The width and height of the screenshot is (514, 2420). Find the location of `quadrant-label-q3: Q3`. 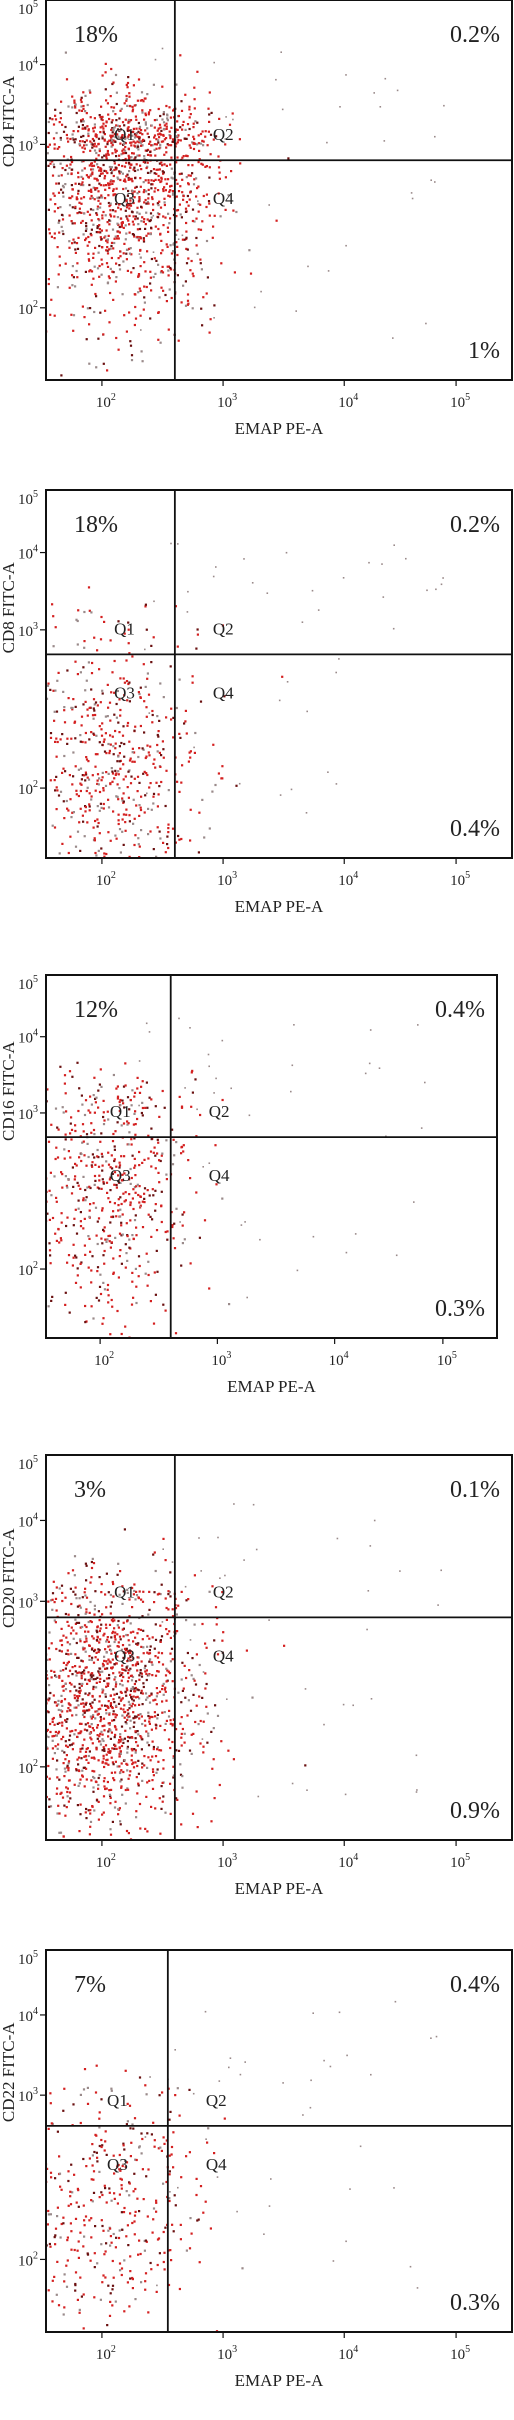

quadrant-label-q3: Q3 is located at coordinates (124, 198).